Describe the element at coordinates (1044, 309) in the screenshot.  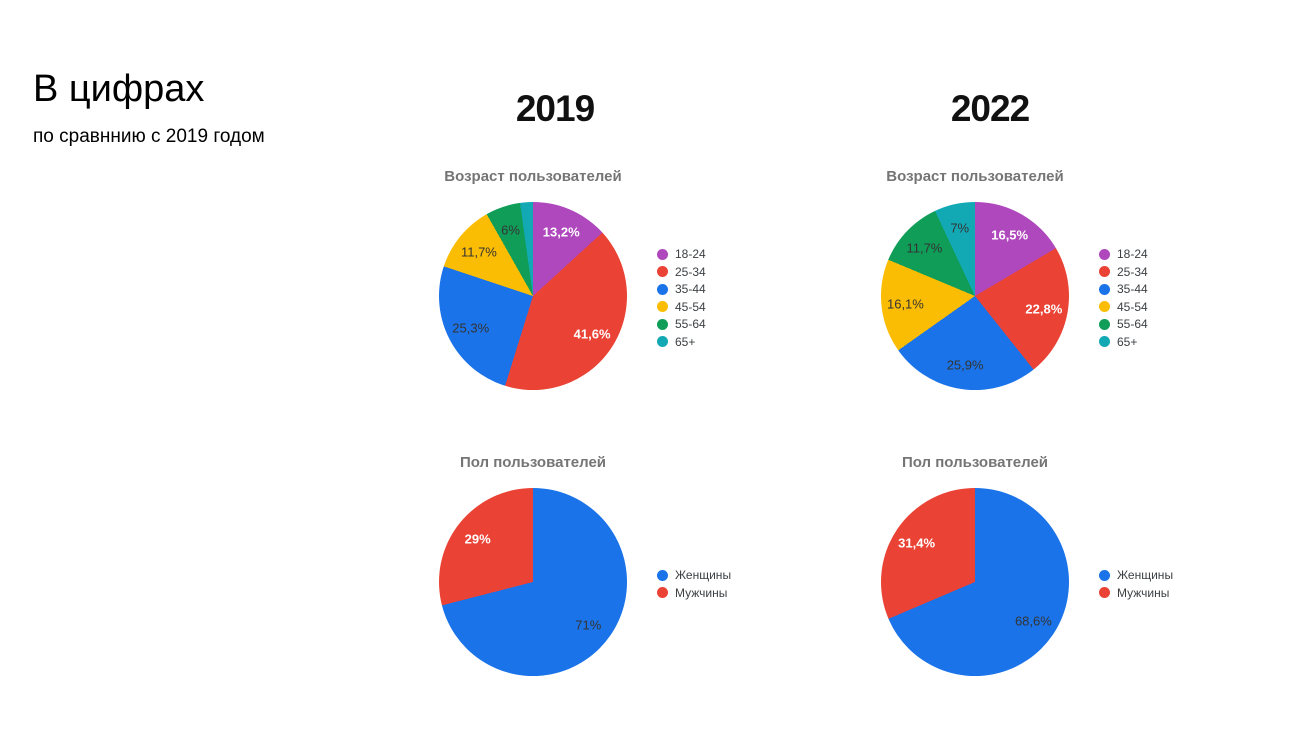
I see `pie-slice-label: 22,8%` at that location.